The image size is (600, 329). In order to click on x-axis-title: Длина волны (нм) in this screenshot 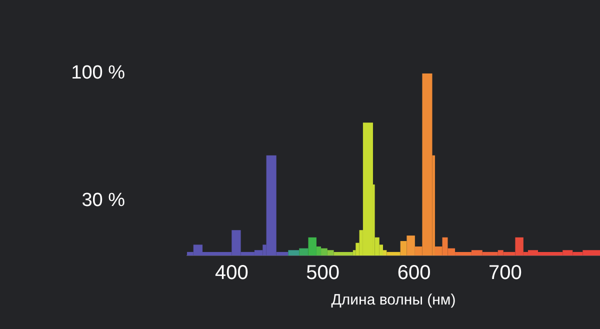, I will do `click(393, 300)`.